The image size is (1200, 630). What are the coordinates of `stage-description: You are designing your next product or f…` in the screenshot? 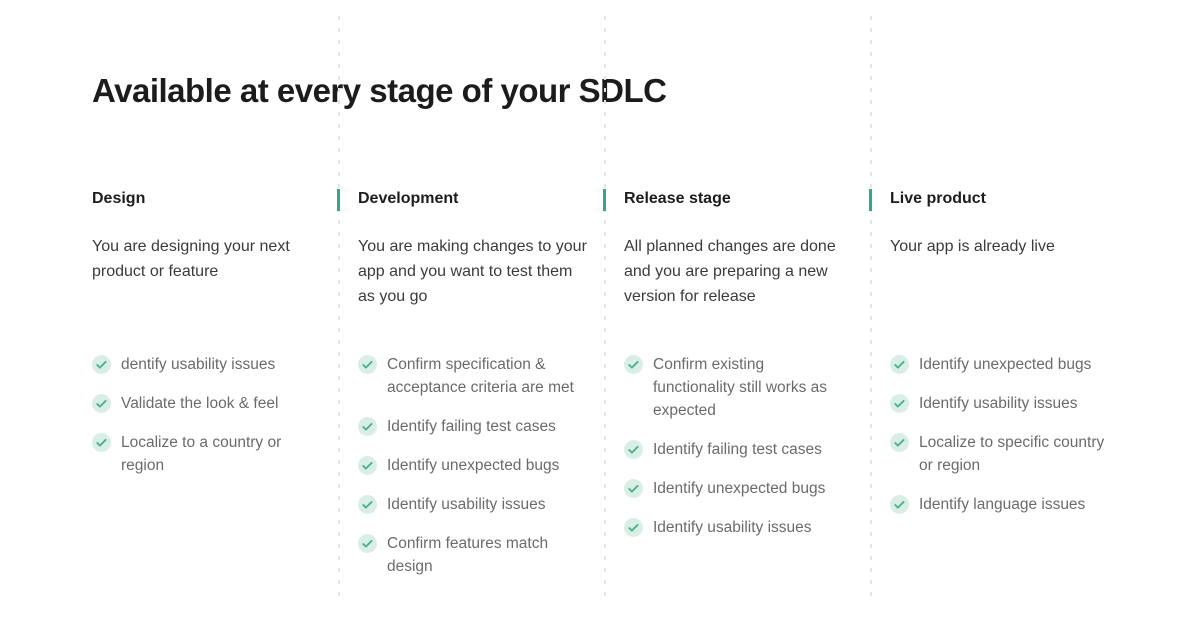 It's located at (191, 259).